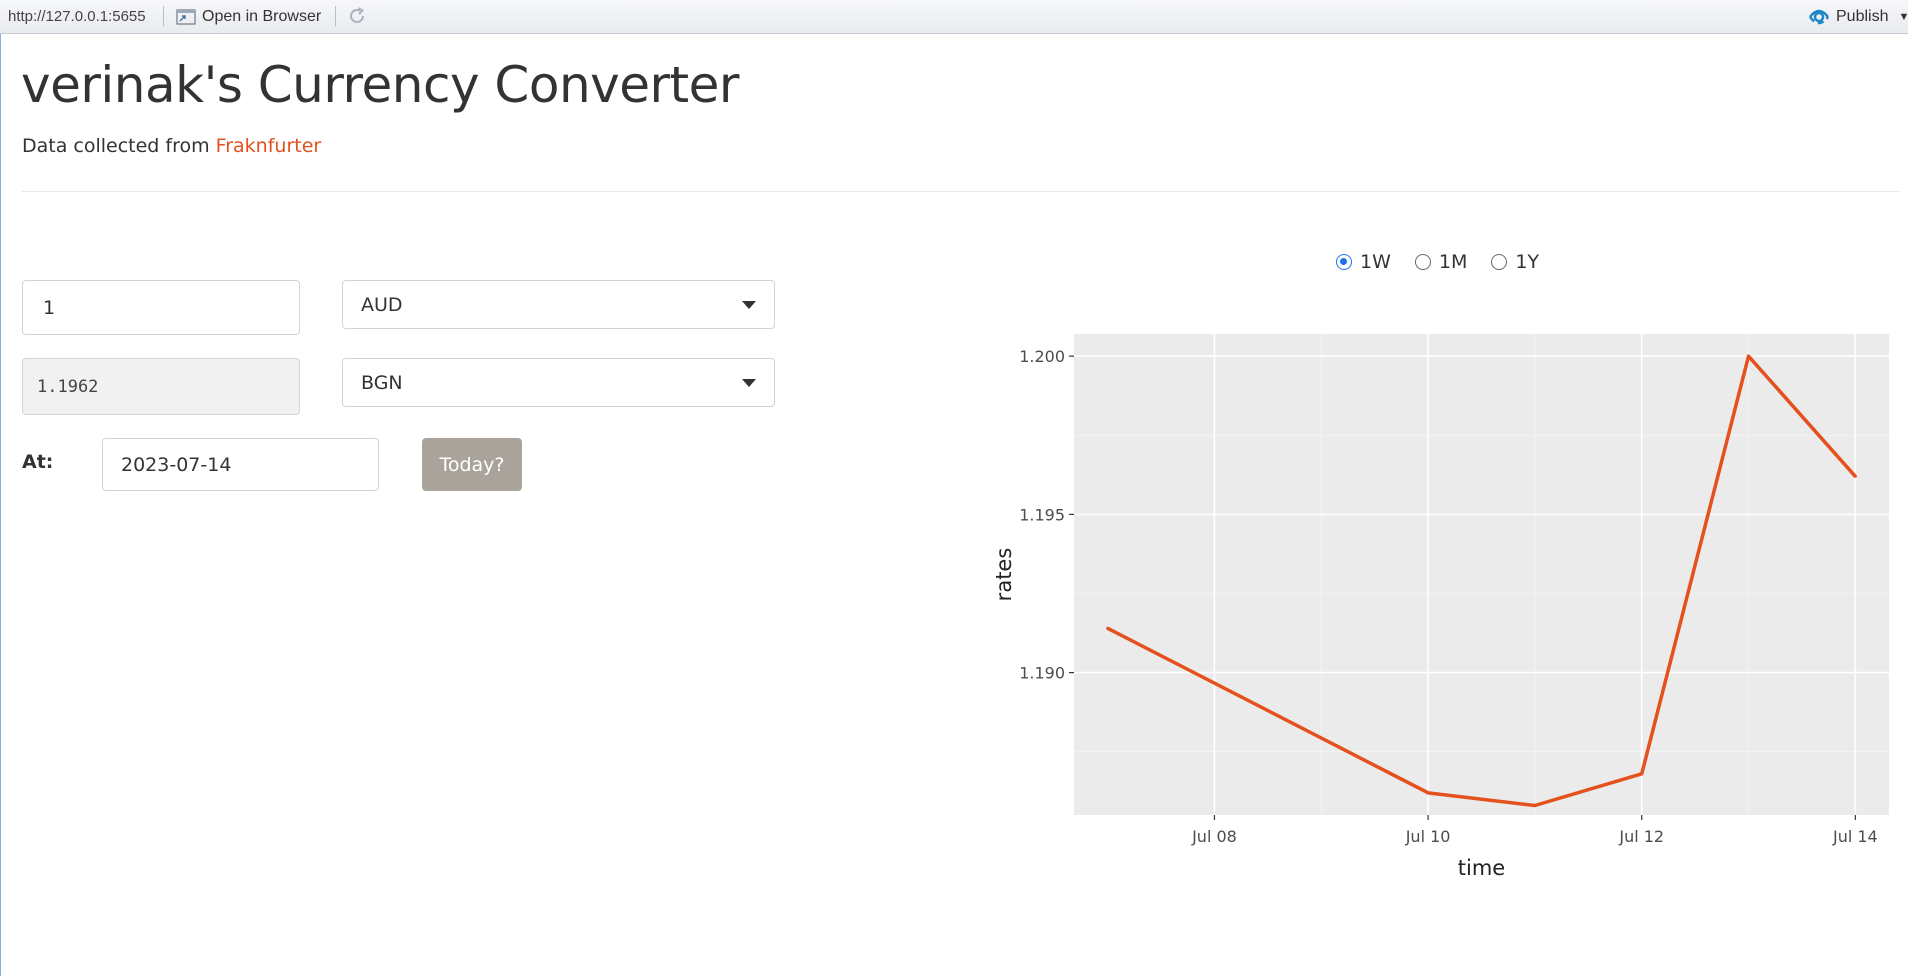  Describe the element at coordinates (357, 15) in the screenshot. I see `refresh-icon` at that location.